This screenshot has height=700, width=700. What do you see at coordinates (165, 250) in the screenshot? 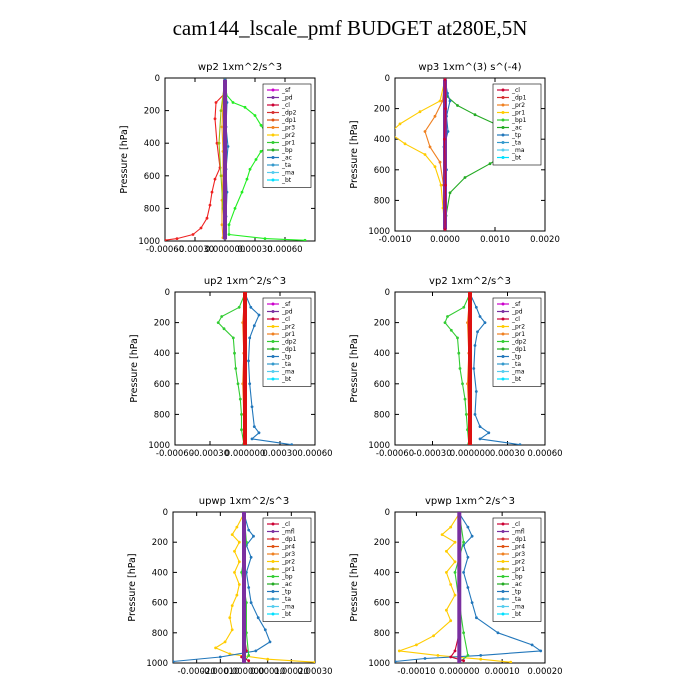
I see `x-tick-label: -0.00060` at bounding box center [165, 250].